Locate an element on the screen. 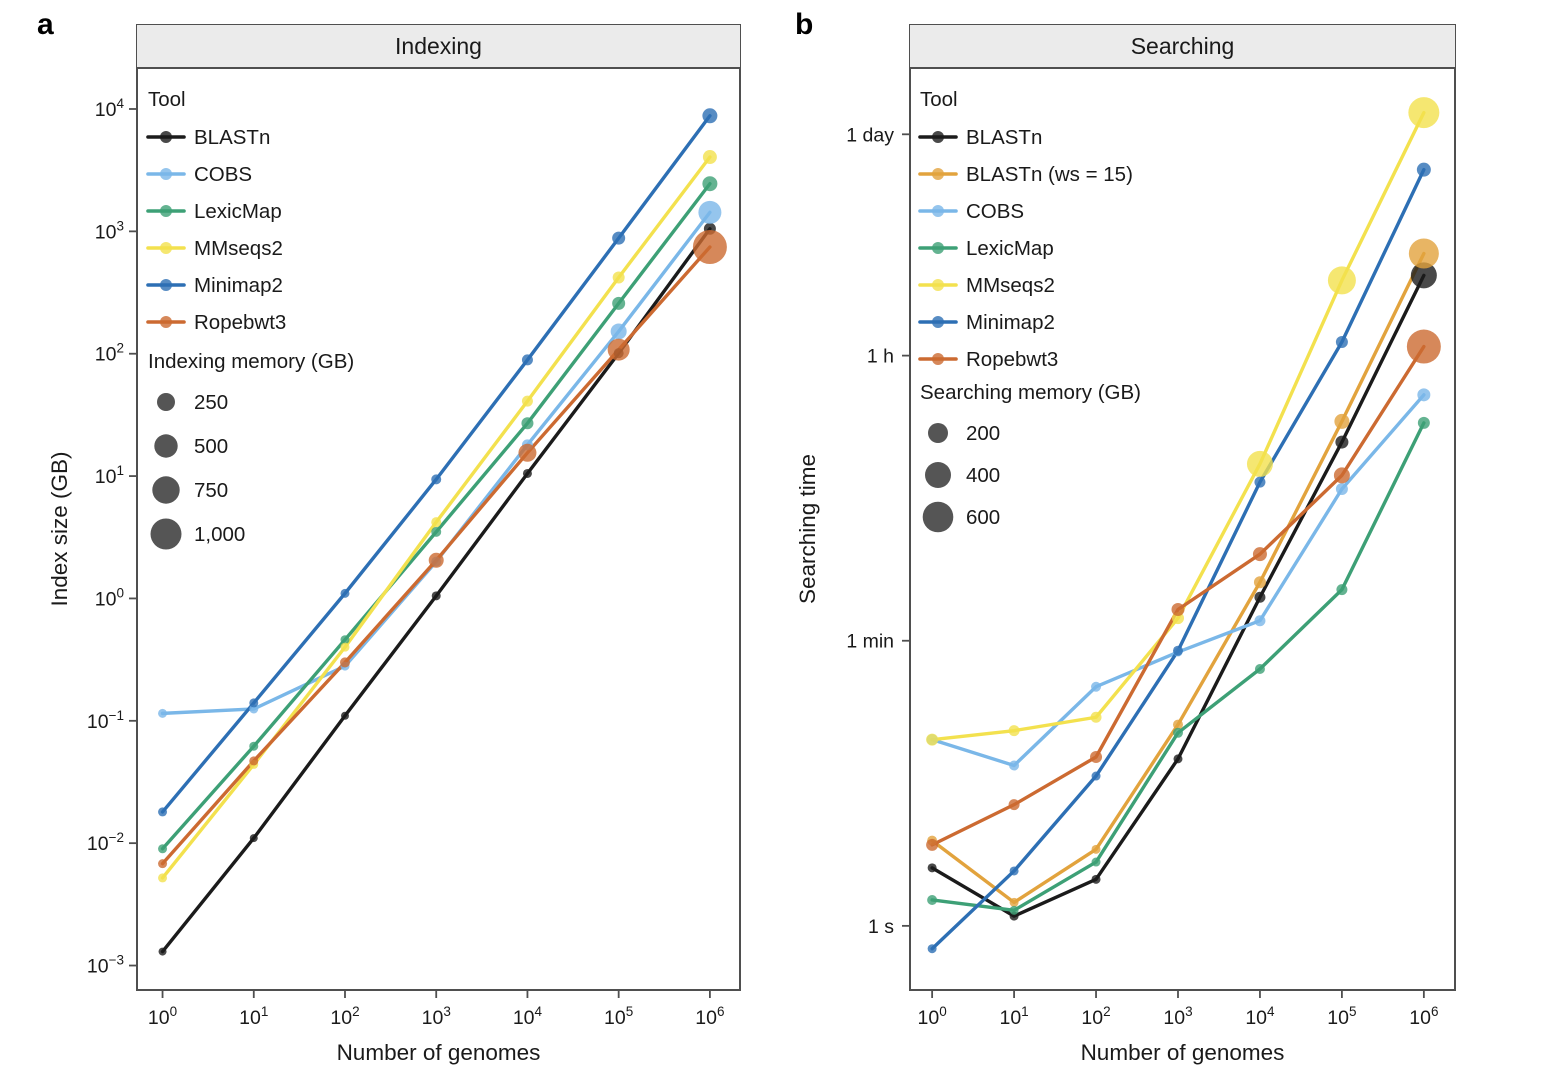  series-line-LexicMap is located at coordinates (1178, 667).